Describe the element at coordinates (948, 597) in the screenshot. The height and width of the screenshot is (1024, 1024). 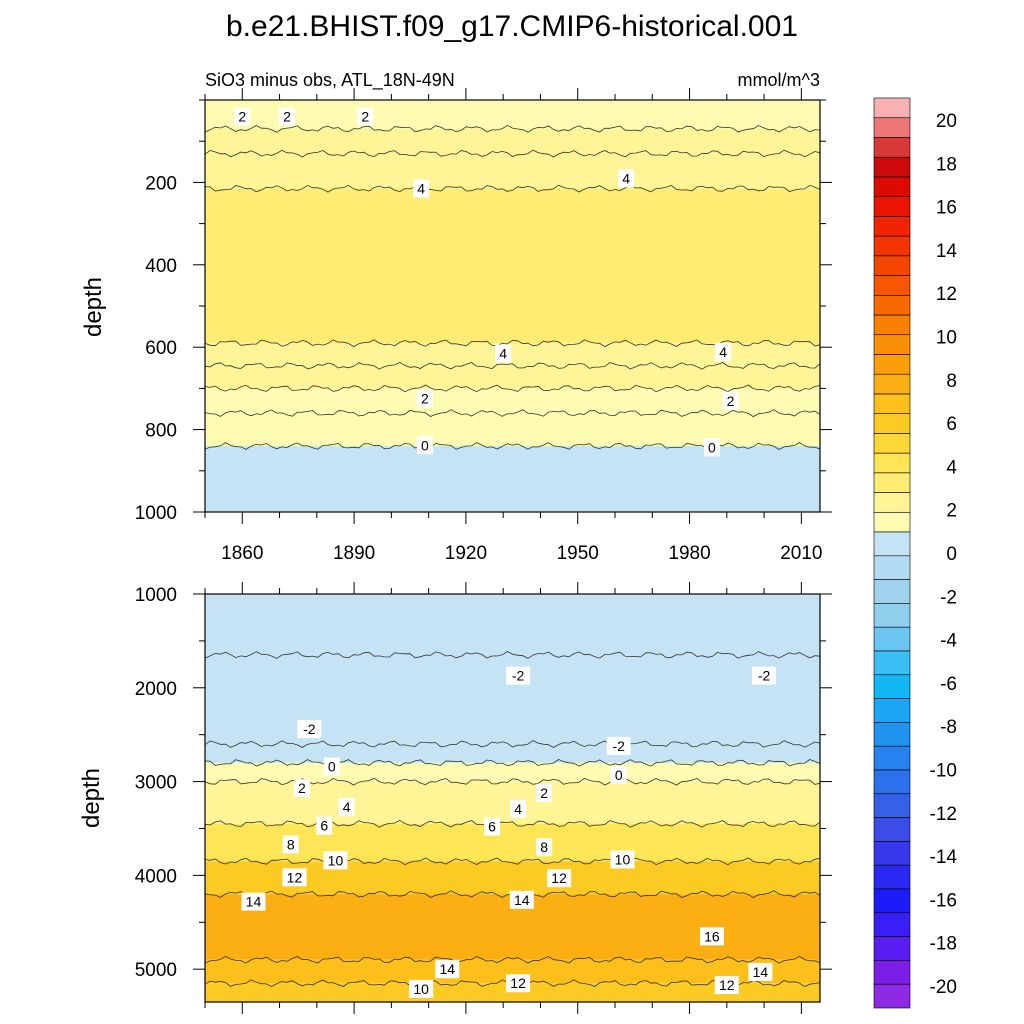
I see `colorbar-tick-label: -2` at that location.